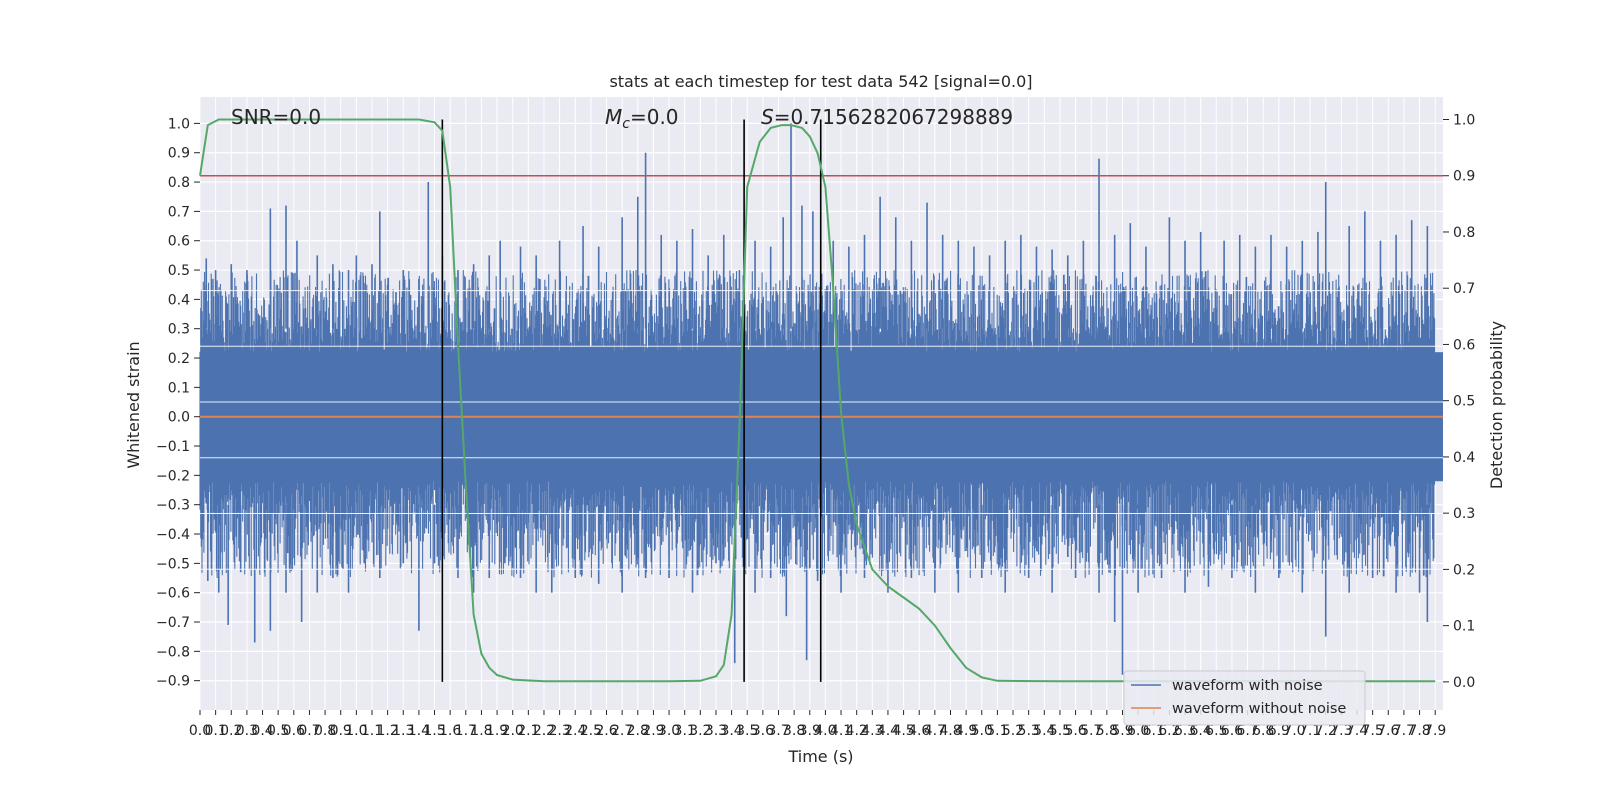  I want to click on x-tick-label: 5.0, so click(982, 731).